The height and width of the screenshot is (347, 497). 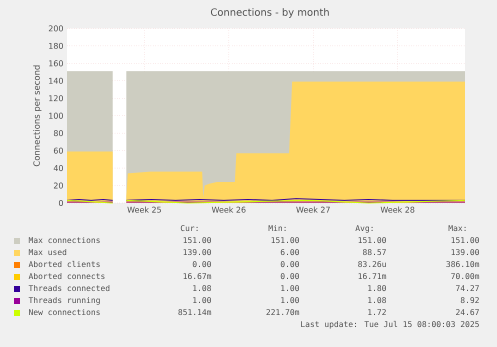 What do you see at coordinates (269, 13) in the screenshot?
I see `chart-title: Connections - by month` at bounding box center [269, 13].